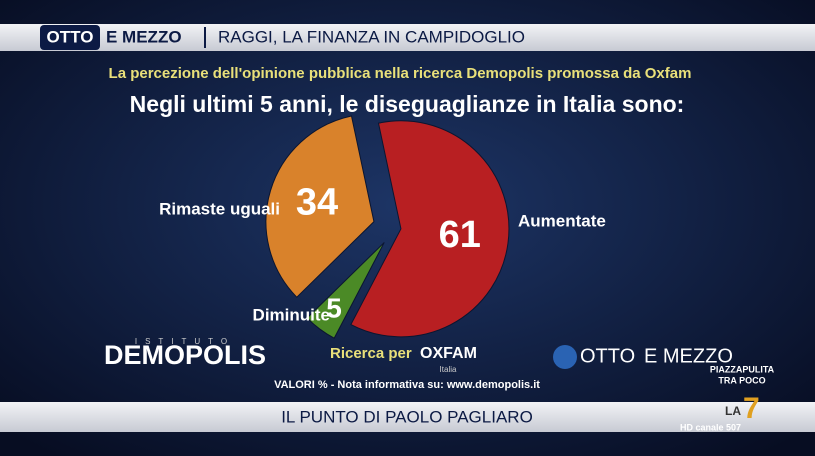  I want to click on show-badge, so click(70, 37).